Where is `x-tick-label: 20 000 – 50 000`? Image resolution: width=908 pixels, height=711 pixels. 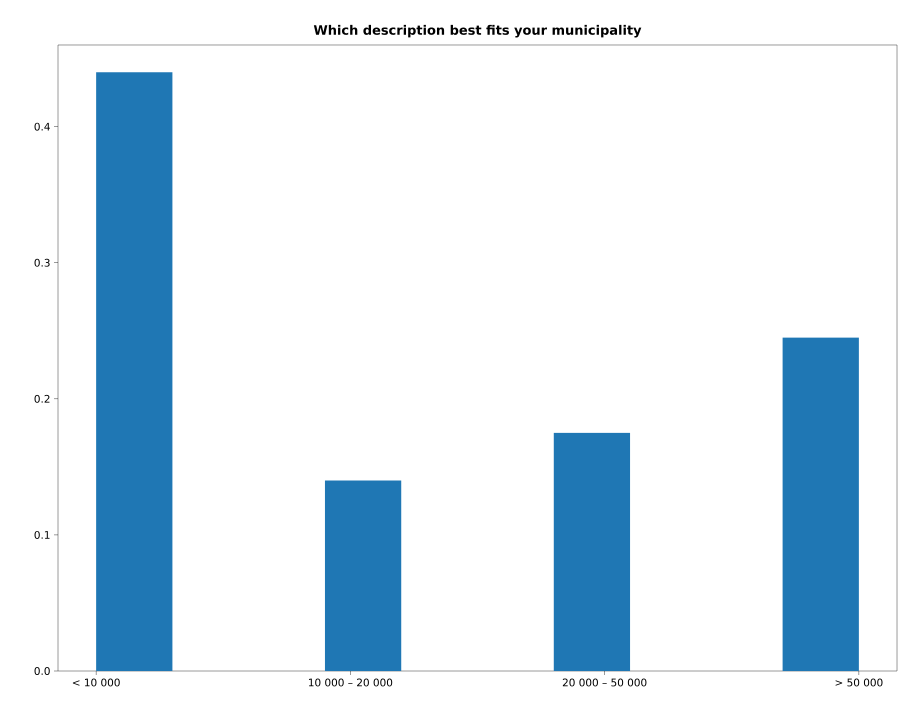 x-tick-label: 20 000 – 50 000 is located at coordinates (604, 682).